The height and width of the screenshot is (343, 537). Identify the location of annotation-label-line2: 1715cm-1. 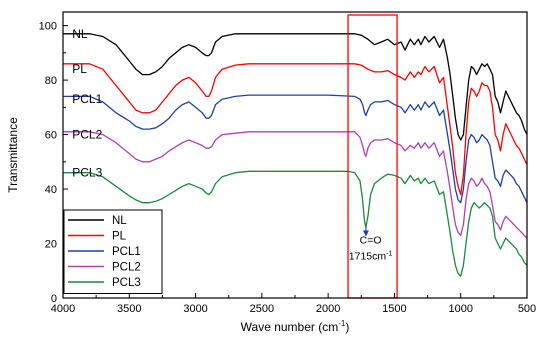
(371, 257).